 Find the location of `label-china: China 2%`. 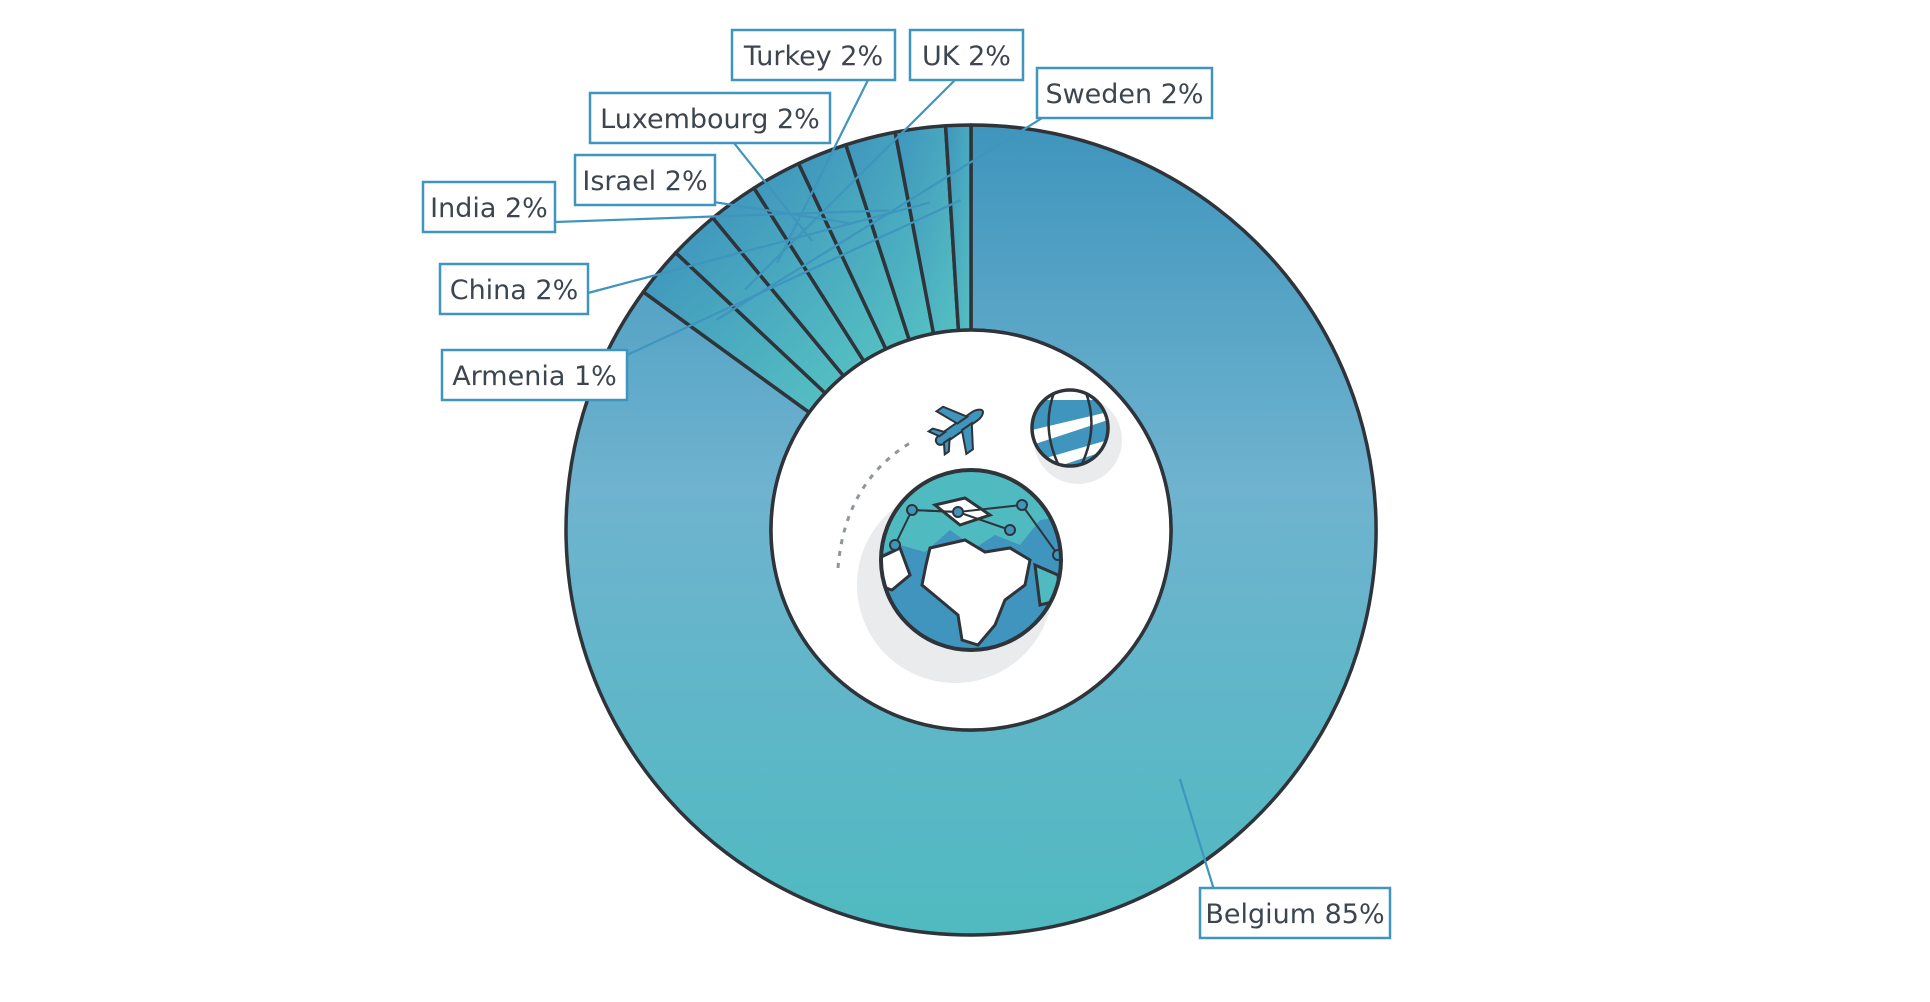

label-china: China 2% is located at coordinates (514, 289).